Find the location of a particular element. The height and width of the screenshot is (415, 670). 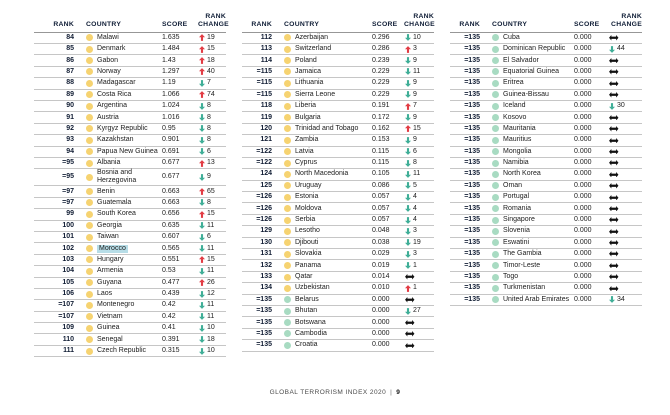

table-row: =126 Moldova 0.057 4 is located at coordinates (338, 209).